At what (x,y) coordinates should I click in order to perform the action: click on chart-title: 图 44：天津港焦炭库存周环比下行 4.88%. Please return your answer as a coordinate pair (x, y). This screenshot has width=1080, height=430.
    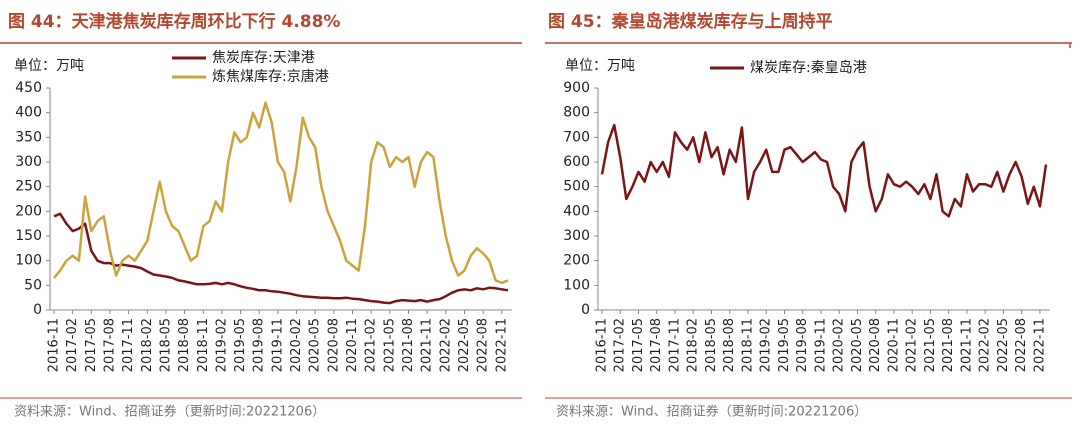
    Looking at the image, I should click on (174, 21).